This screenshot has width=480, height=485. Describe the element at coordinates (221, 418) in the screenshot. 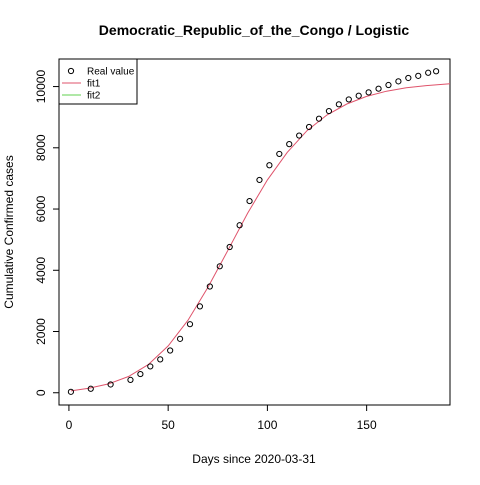

I see `x-axis: 0 50 100 150` at that location.